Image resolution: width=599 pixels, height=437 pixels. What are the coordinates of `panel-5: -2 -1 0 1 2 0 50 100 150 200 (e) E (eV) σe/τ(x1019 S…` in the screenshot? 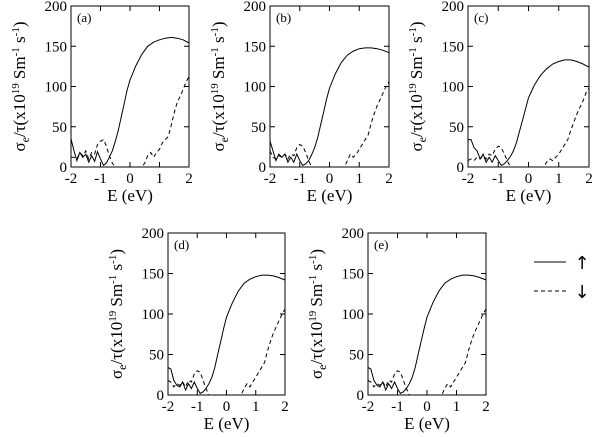 It's located at (398, 329).